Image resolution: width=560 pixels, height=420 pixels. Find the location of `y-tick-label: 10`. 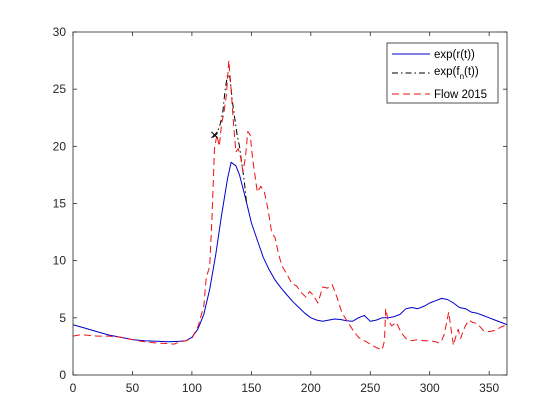

y-tick-label: 10 is located at coordinates (60, 261).